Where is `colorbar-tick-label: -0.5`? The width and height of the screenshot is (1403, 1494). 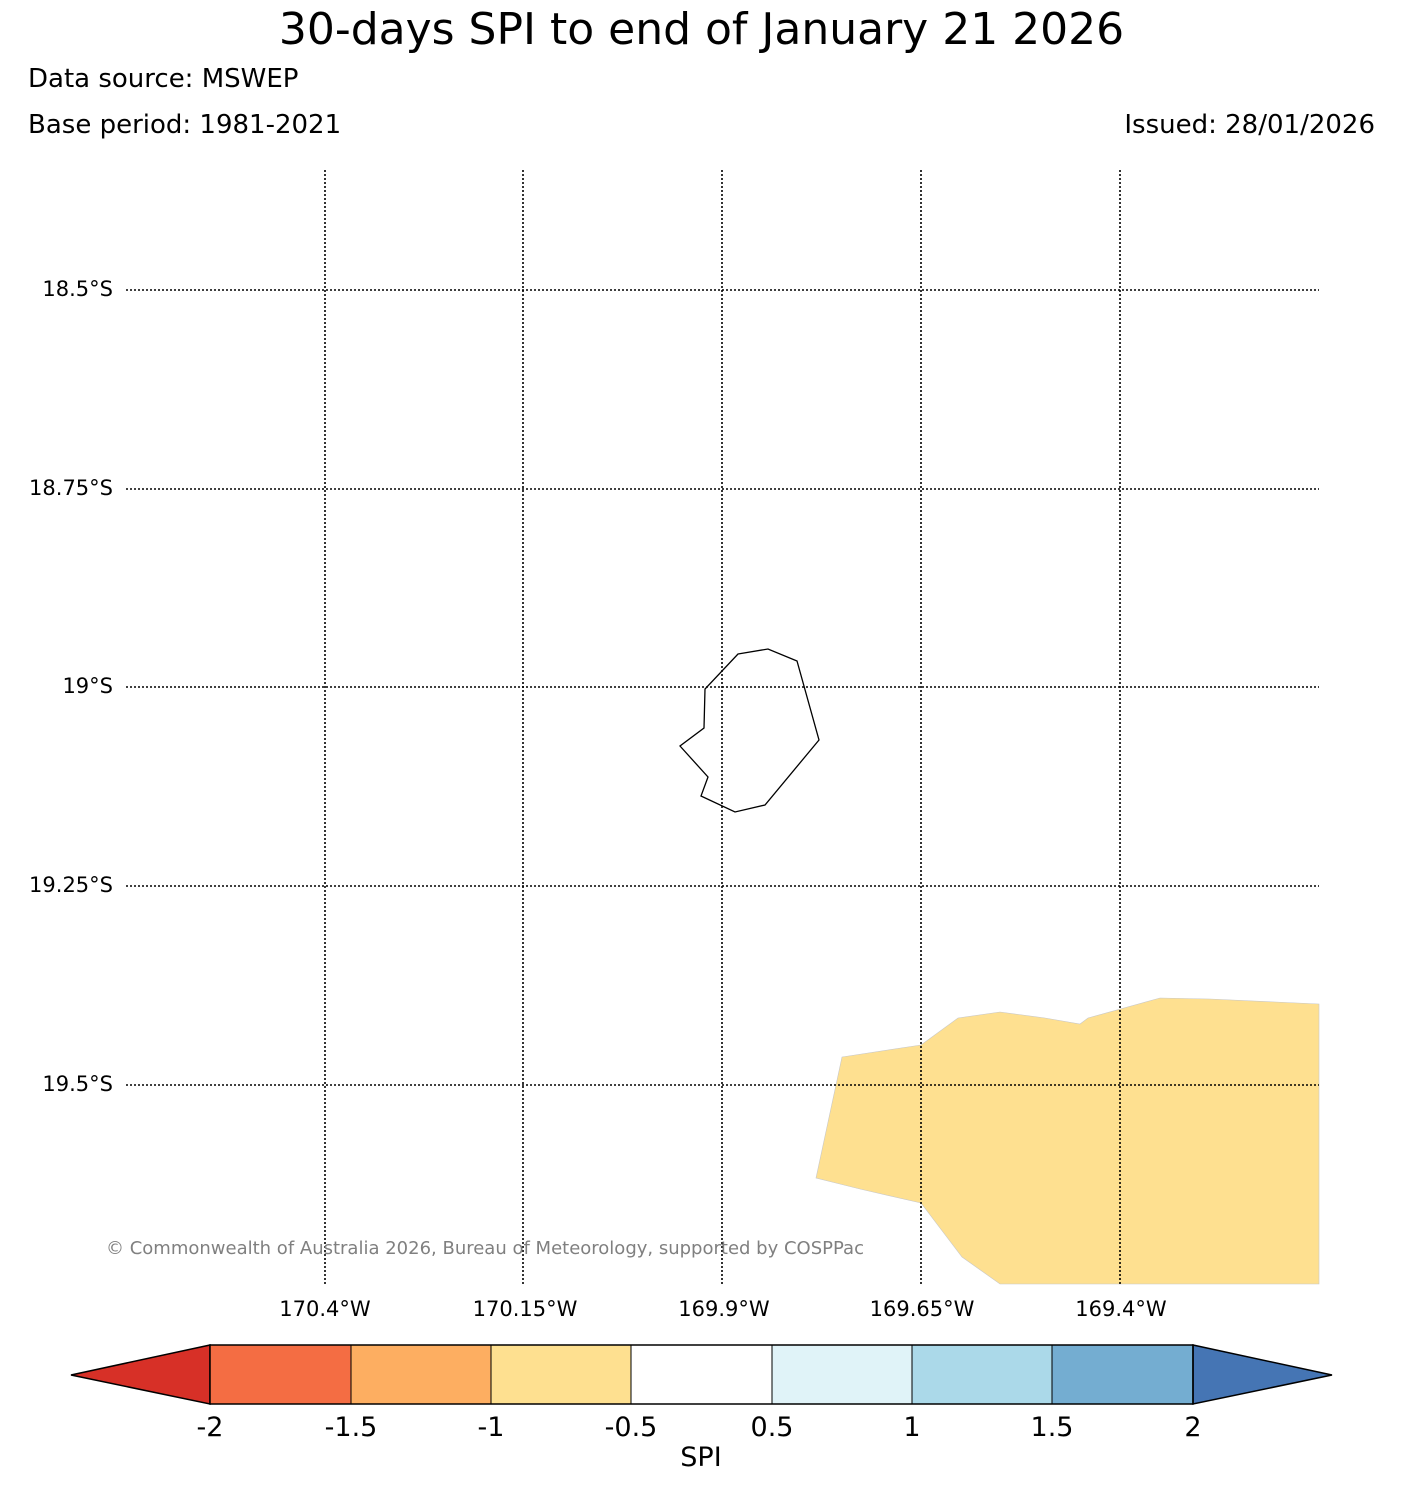 colorbar-tick-label: -0.5 is located at coordinates (631, 1427).